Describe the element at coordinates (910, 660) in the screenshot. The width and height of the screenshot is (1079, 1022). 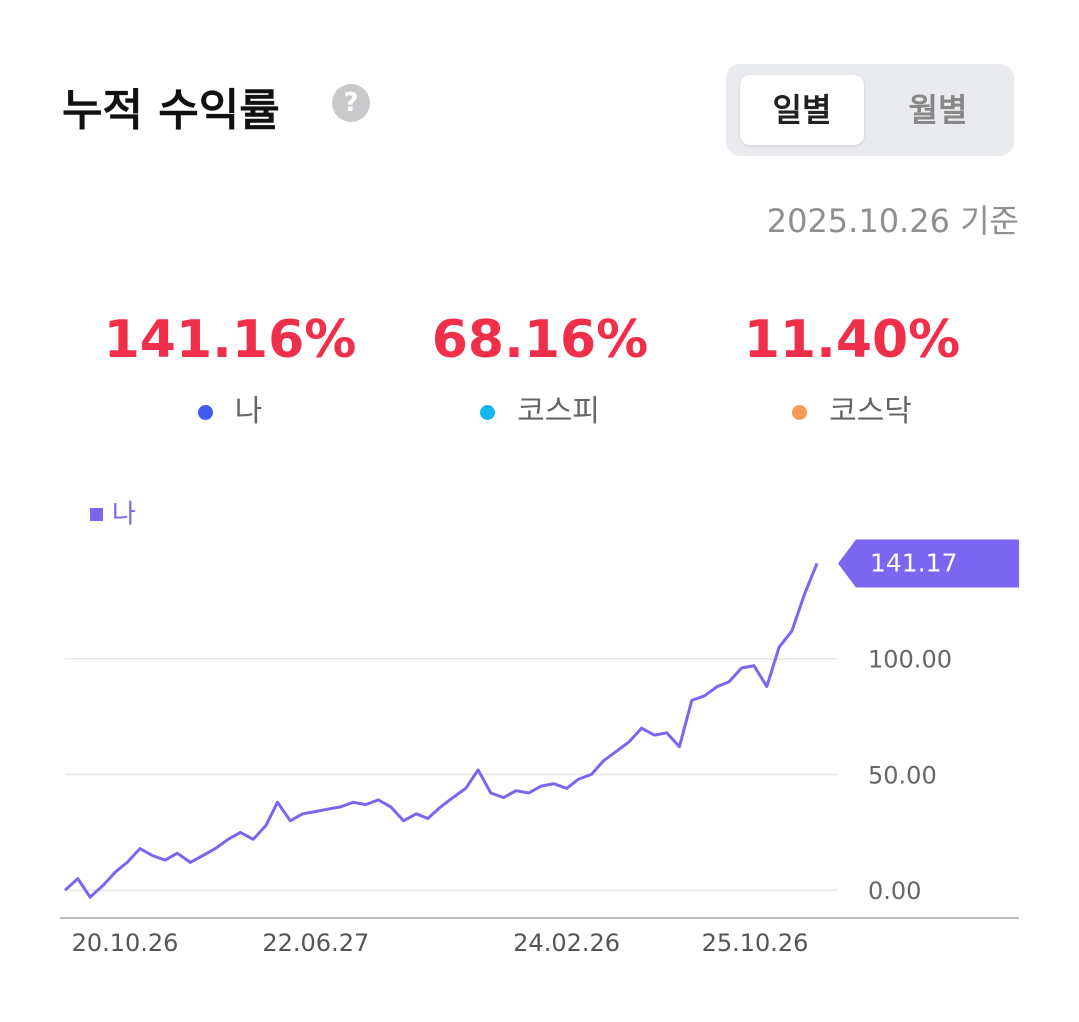
I see `y-tick-label: 100.00` at that location.